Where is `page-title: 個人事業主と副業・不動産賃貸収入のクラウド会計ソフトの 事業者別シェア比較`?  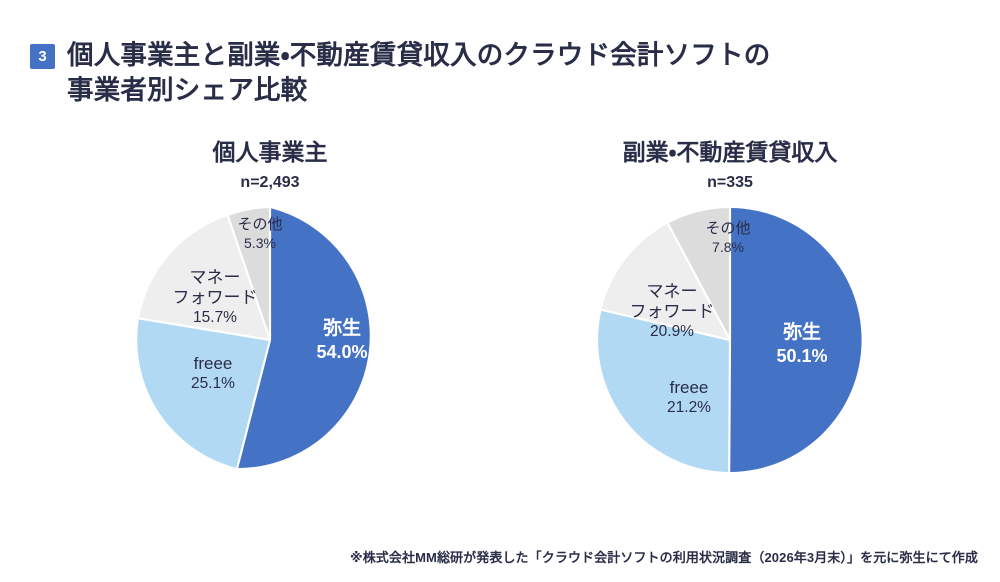 page-title: 個人事業主と副業・不動産賃貸収入のクラウド会計ソフトの 事業者別シェア比較 is located at coordinates (418, 73).